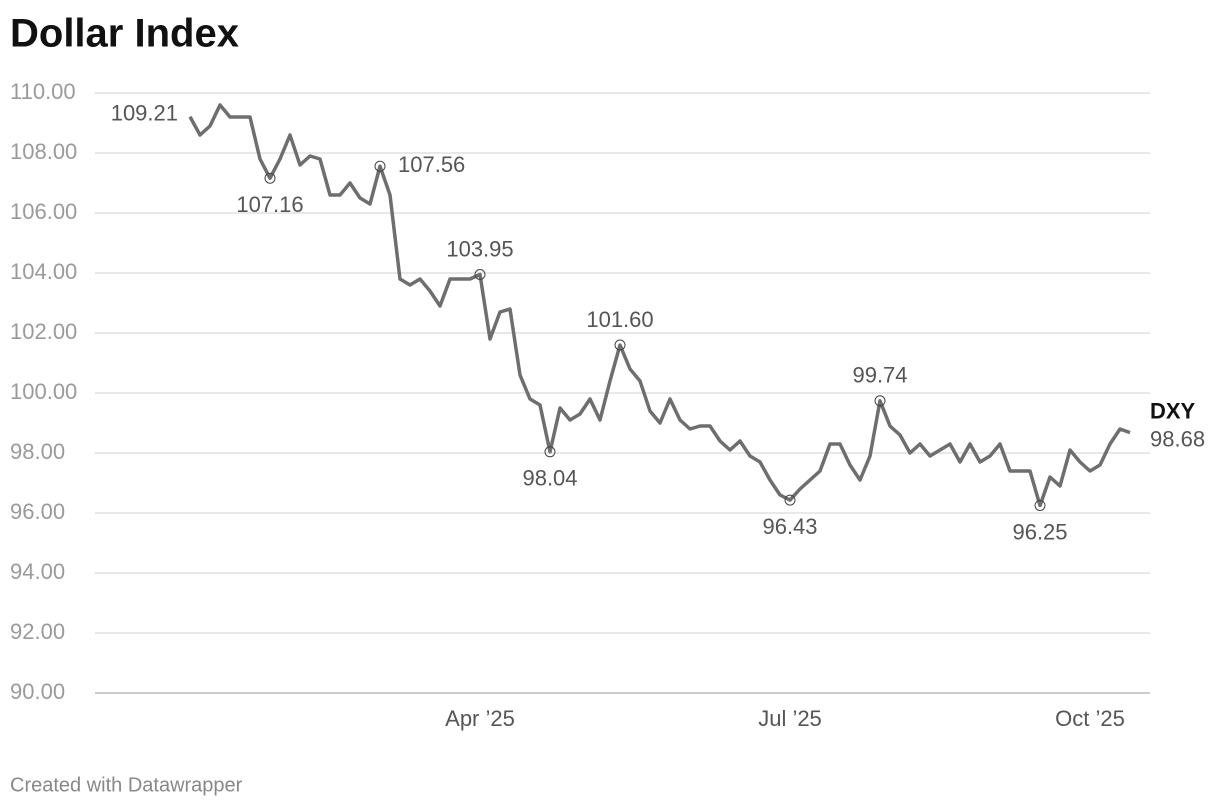 The width and height of the screenshot is (1220, 810). Describe the element at coordinates (1177, 438) in the screenshot. I see `data-label: 98.68` at that location.